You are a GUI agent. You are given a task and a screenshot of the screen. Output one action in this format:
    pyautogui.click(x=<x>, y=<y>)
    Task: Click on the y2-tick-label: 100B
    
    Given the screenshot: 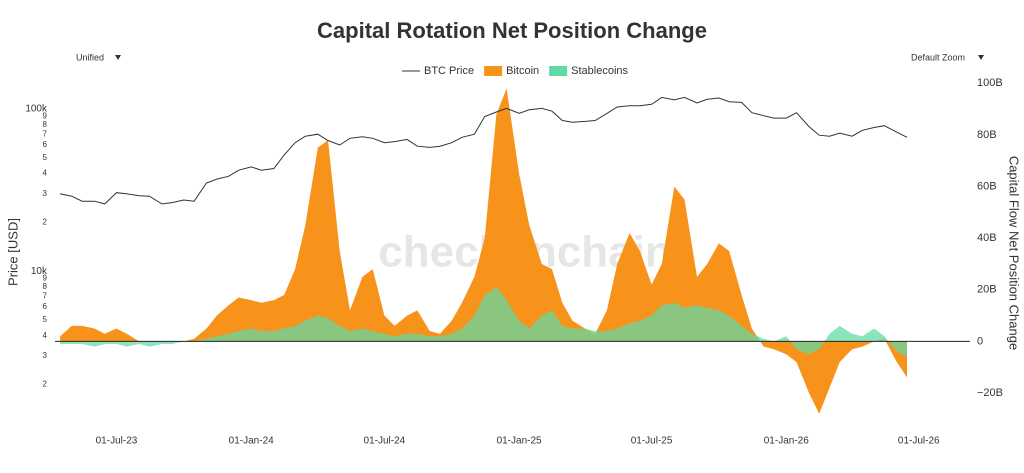 What is the action you would take?
    pyautogui.click(x=990, y=83)
    